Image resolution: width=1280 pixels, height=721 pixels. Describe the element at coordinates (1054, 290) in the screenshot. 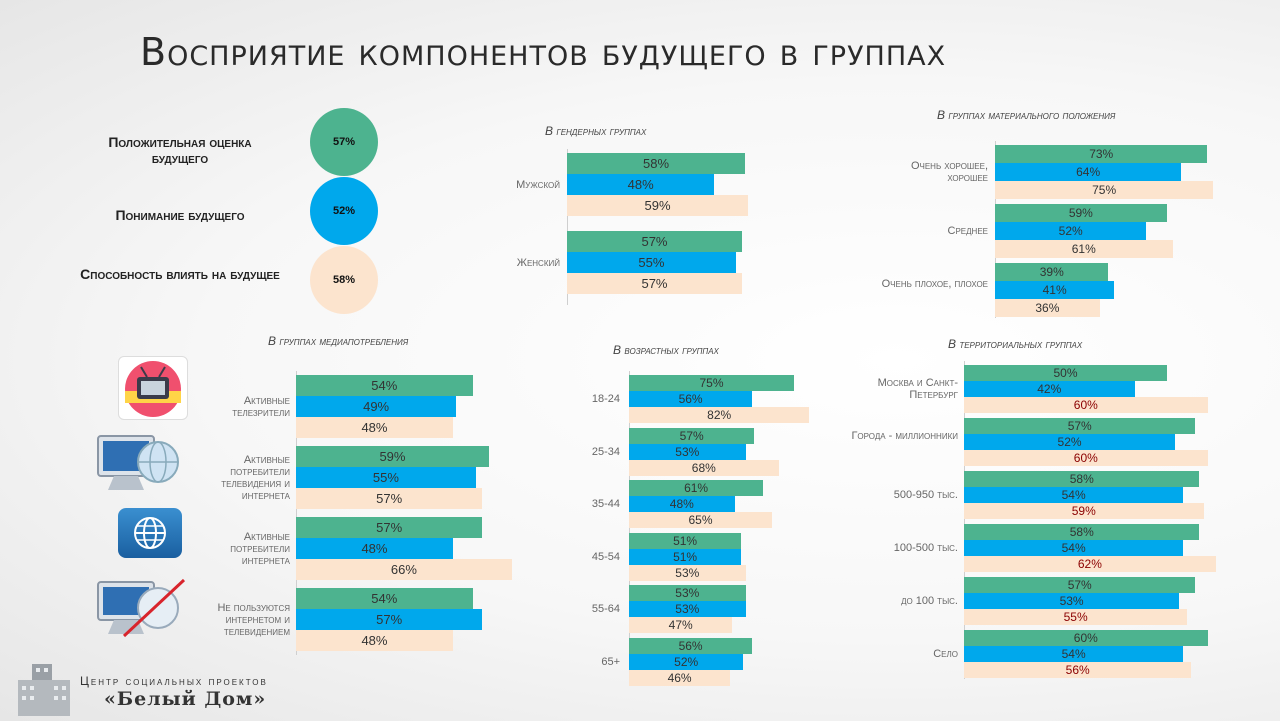

I see `wealth-data-label: 41%` at that location.